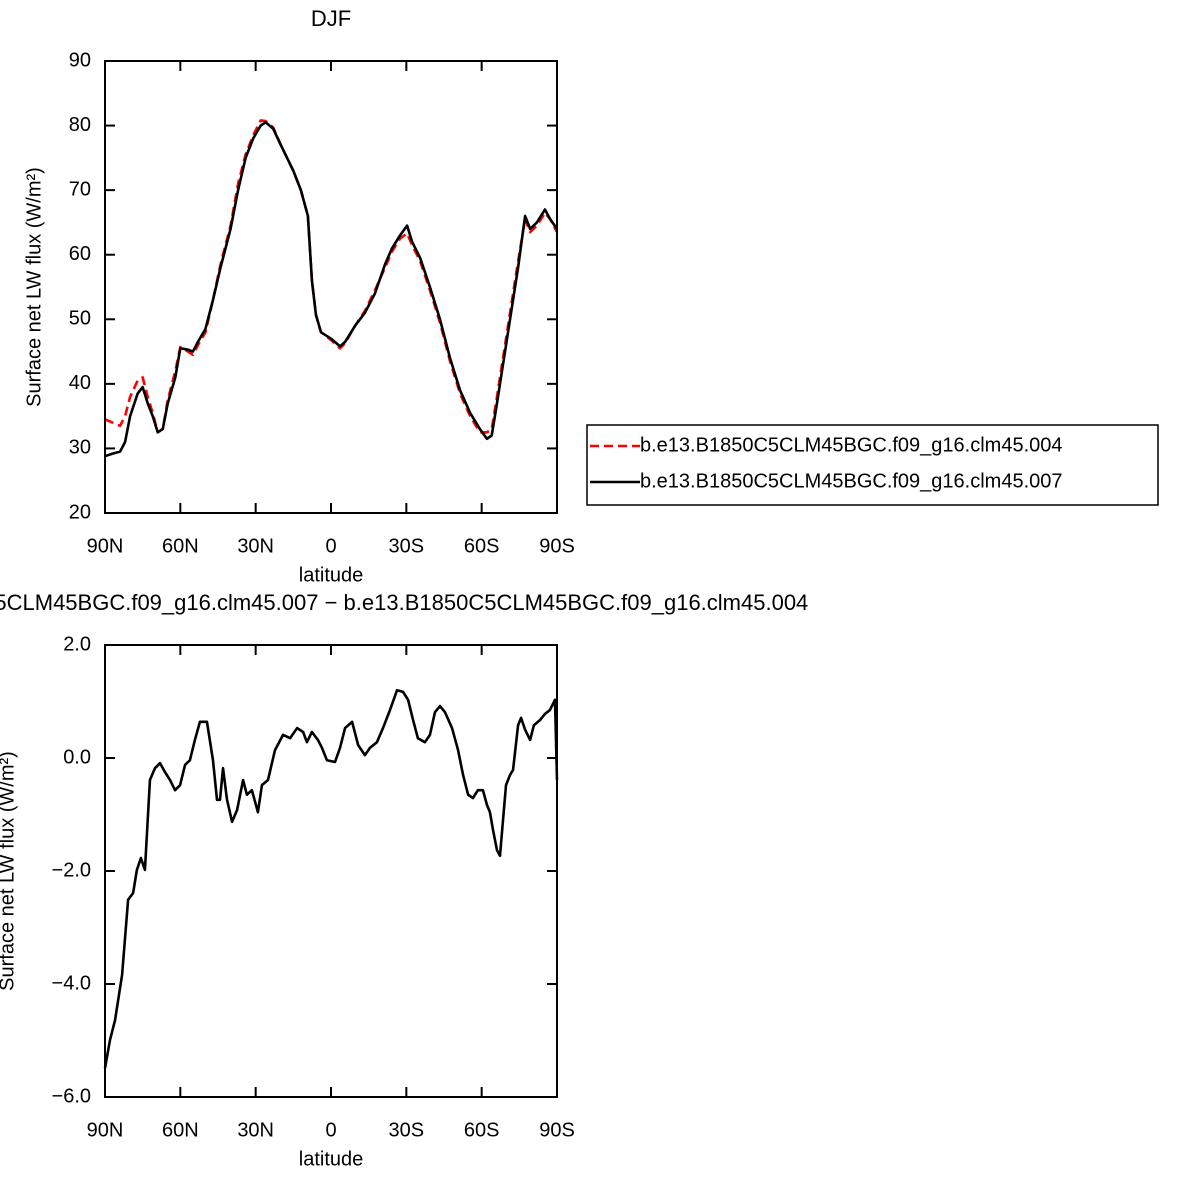 The width and height of the screenshot is (1180, 1185). Describe the element at coordinates (77, 644) in the screenshot. I see `y-tick-label: 2.0` at that location.